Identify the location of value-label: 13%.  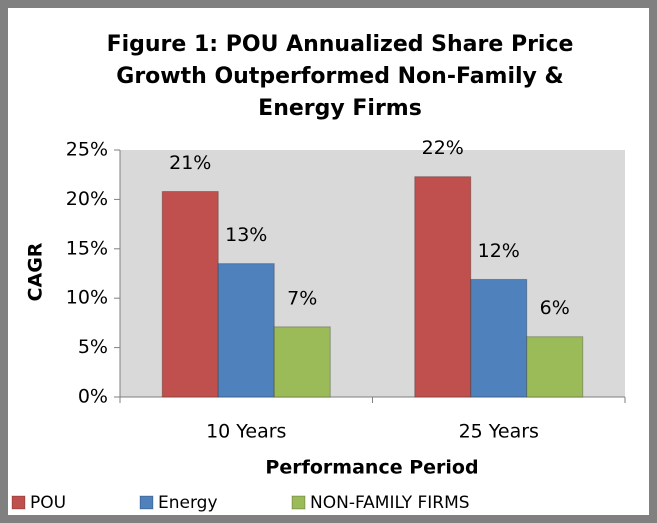
(246, 235).